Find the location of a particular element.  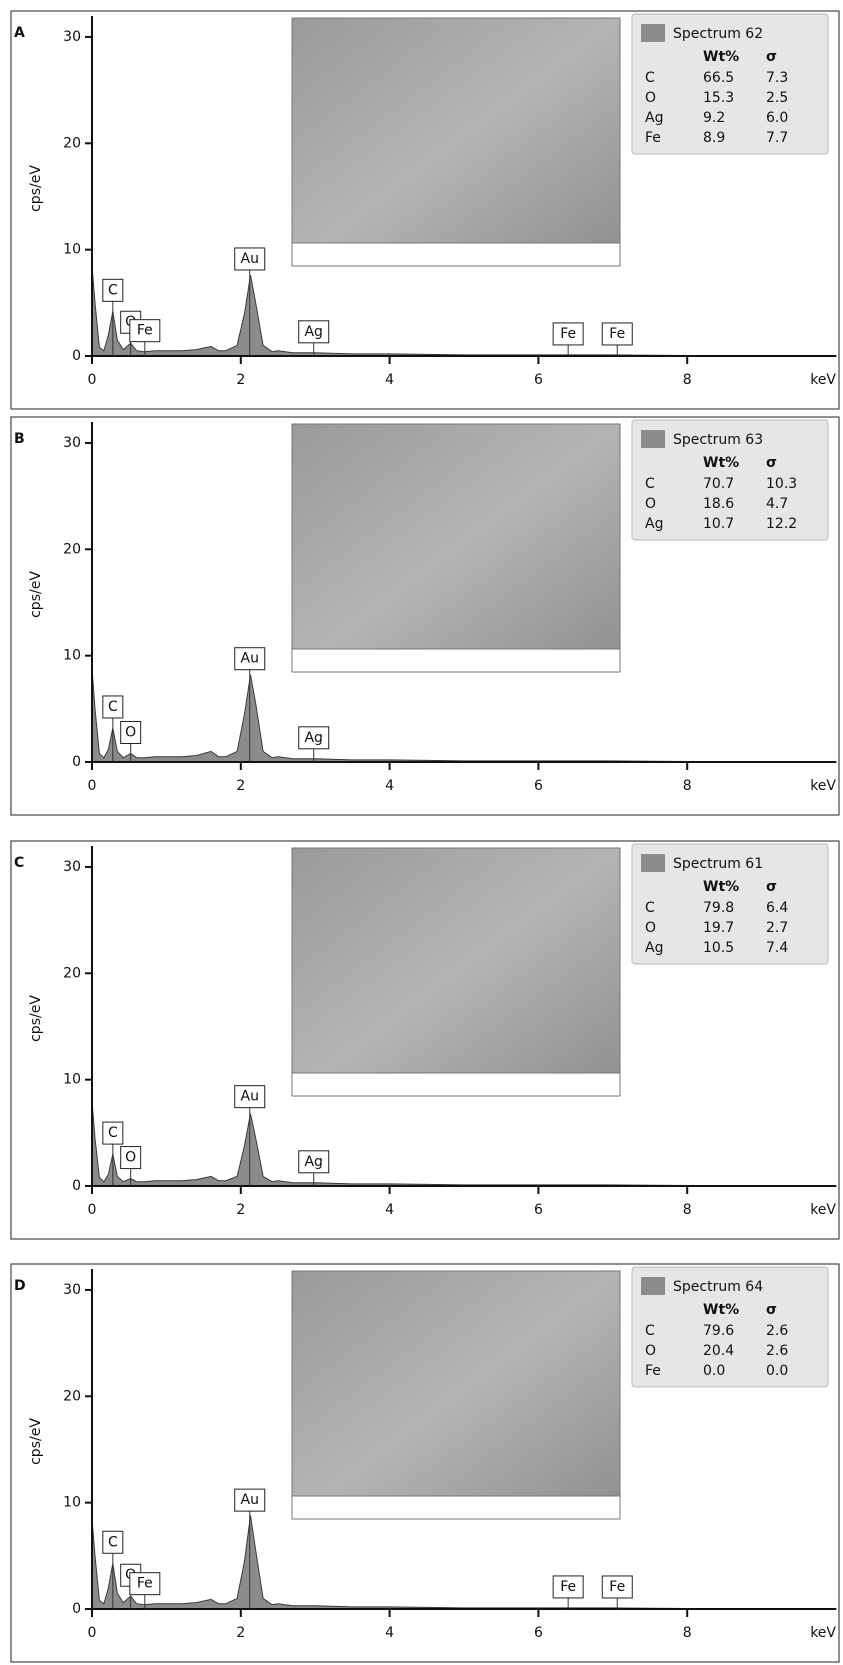

legend-text: Spectrum 64 is located at coordinates (718, 1287).